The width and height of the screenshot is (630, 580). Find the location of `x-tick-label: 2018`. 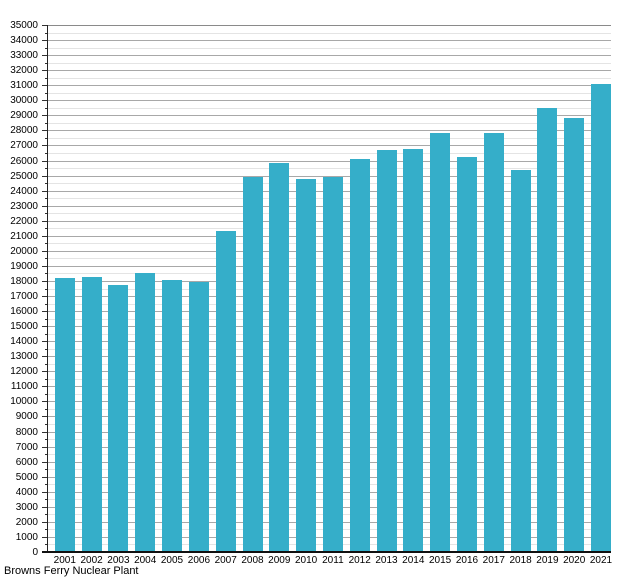

x-tick-label: 2018 is located at coordinates (520, 560).